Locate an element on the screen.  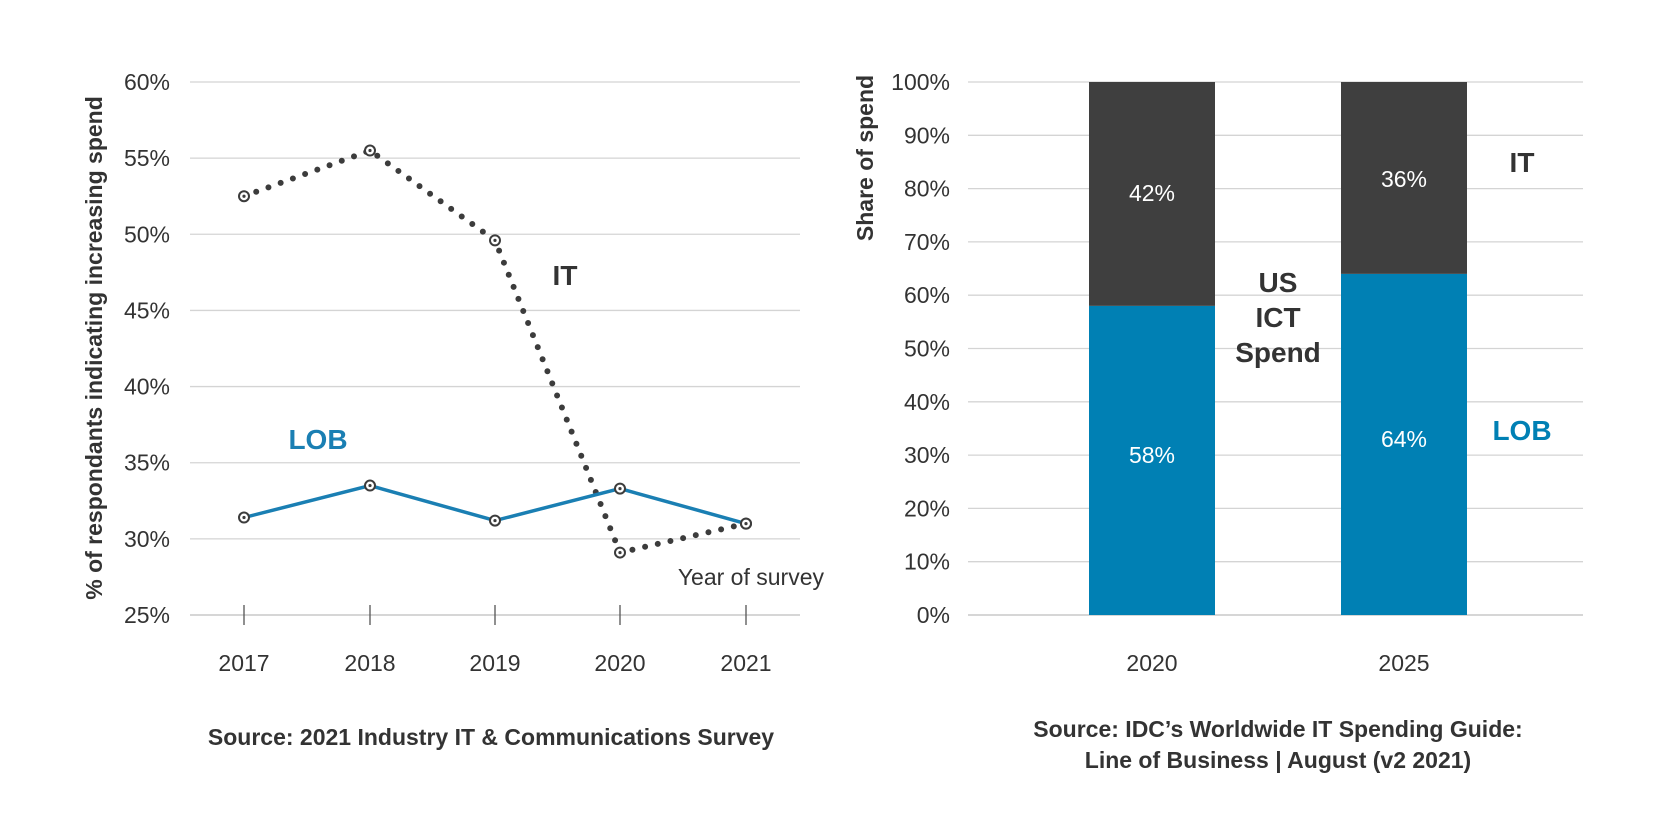
y-tick-label: 55% is located at coordinates (147, 158).